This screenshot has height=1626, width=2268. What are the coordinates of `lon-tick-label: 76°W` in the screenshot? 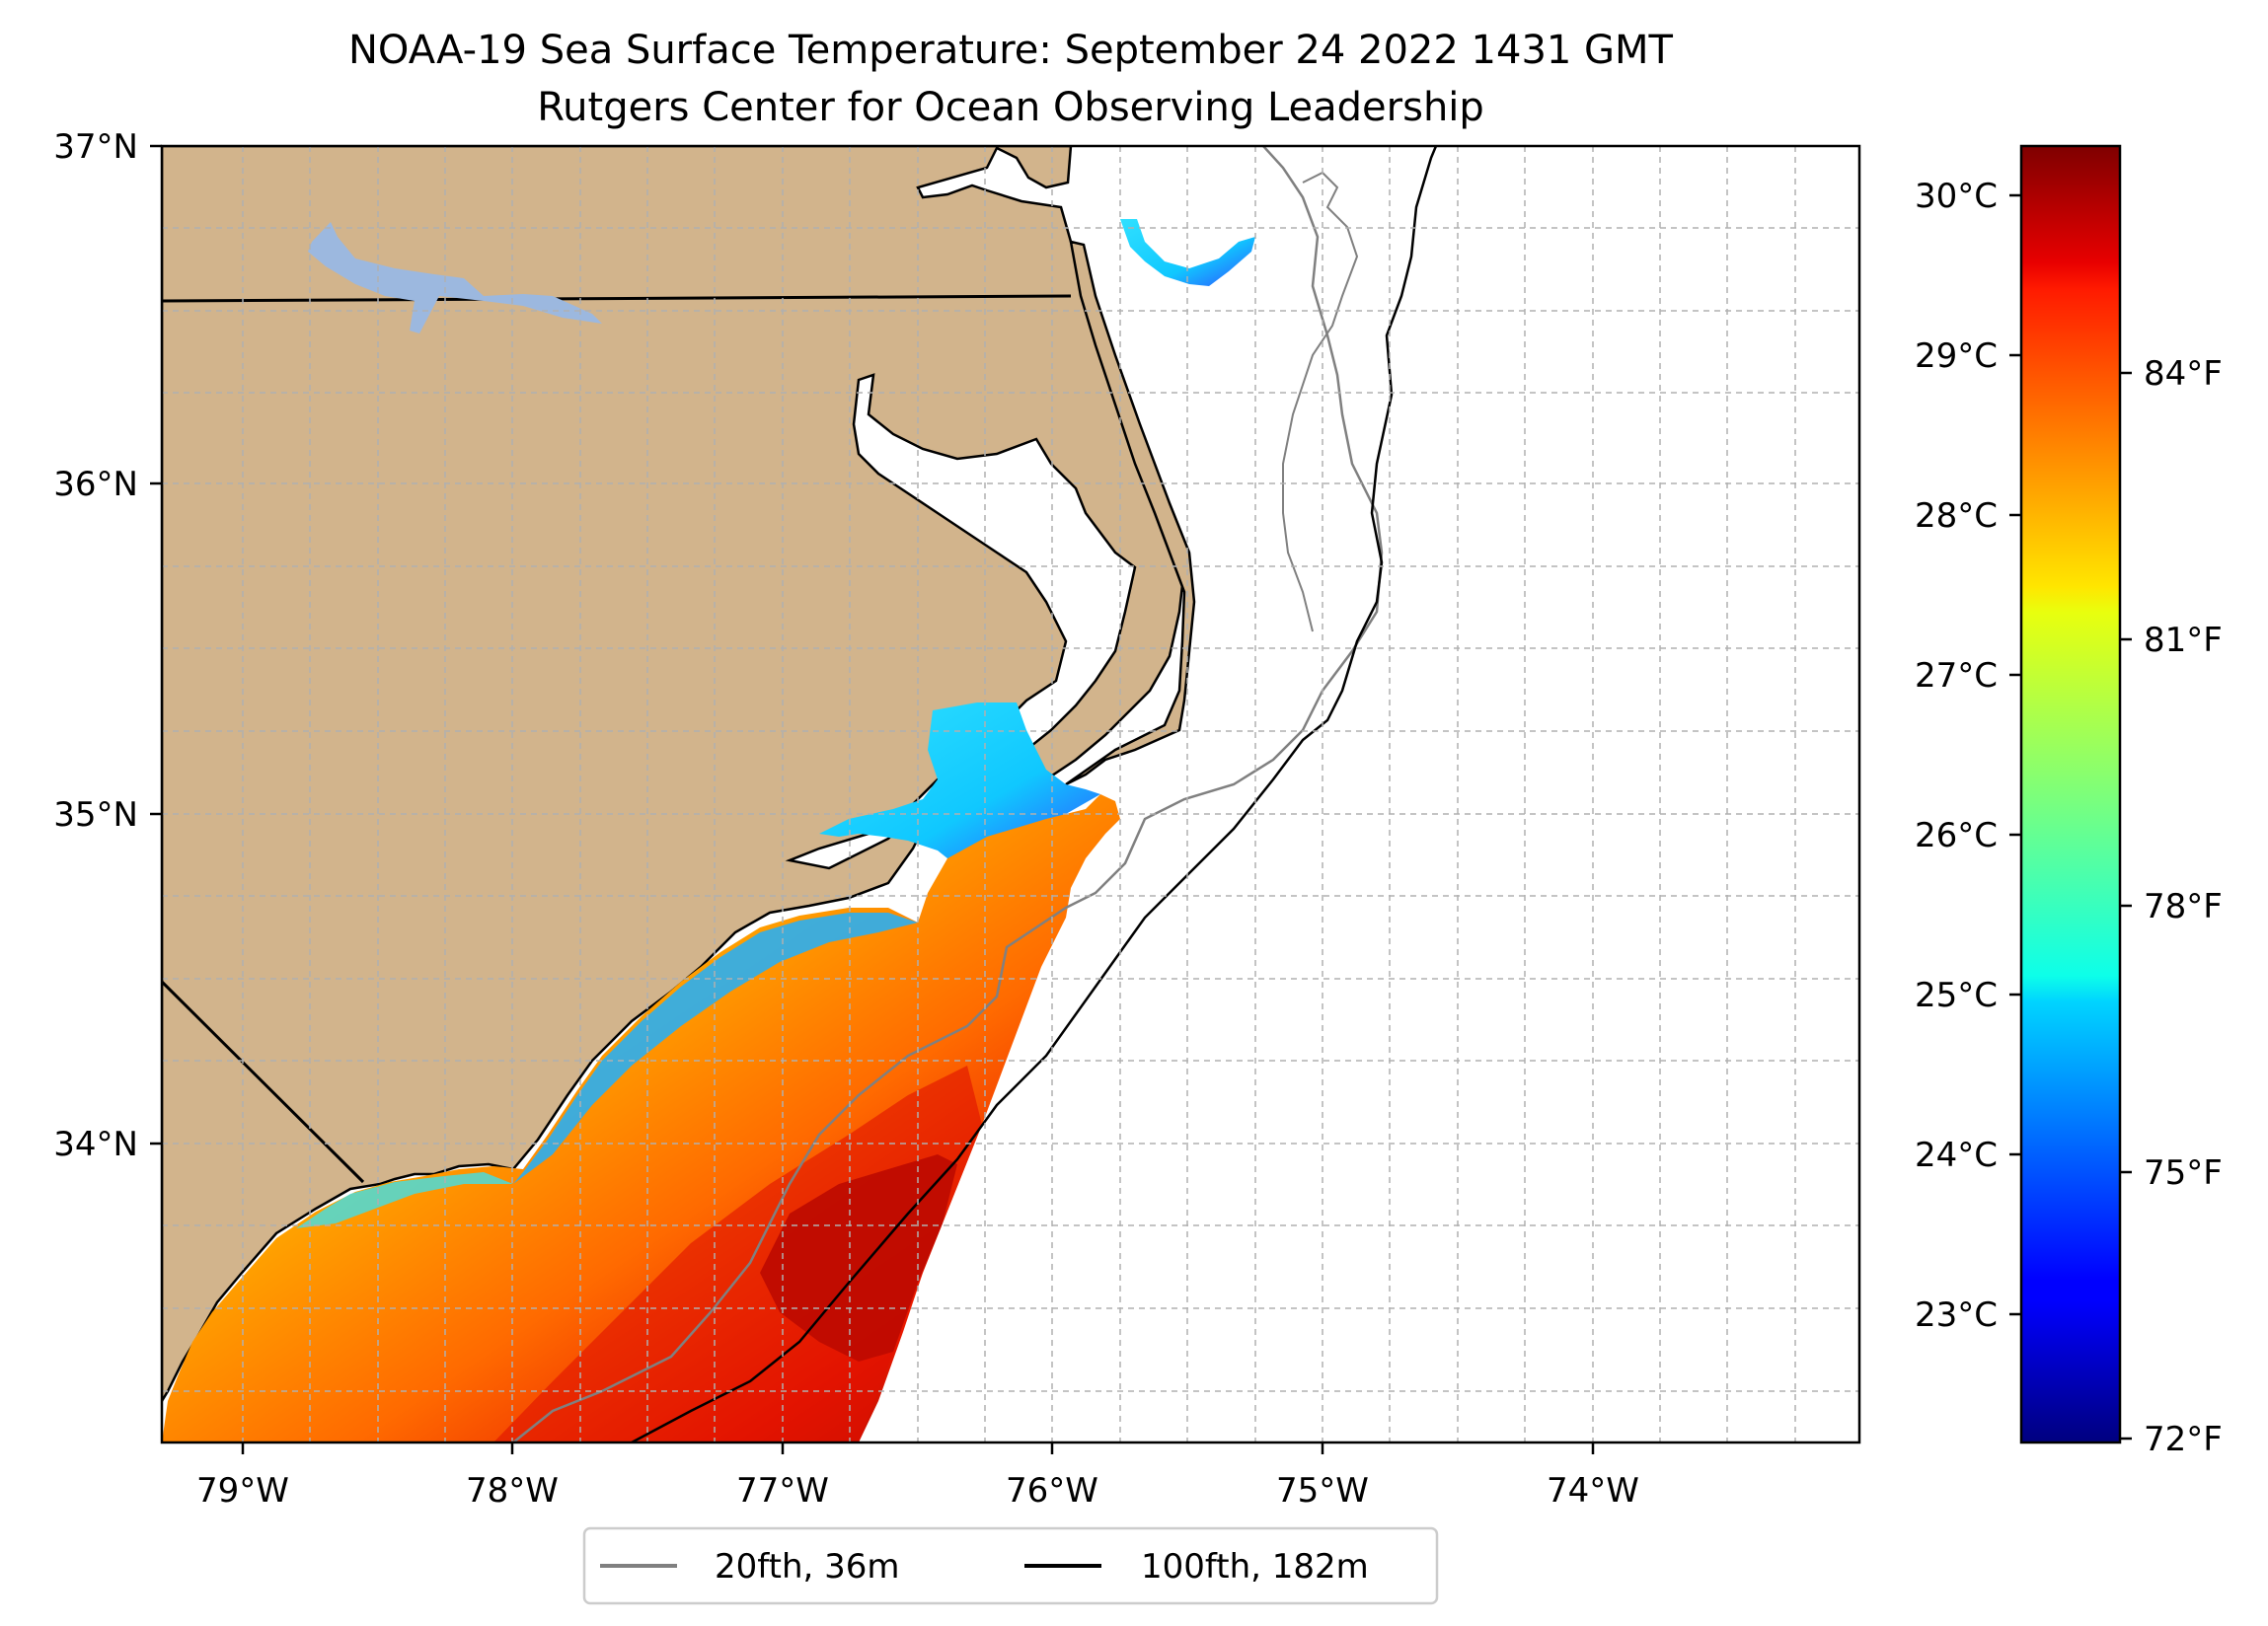 It's located at (1052, 1491).